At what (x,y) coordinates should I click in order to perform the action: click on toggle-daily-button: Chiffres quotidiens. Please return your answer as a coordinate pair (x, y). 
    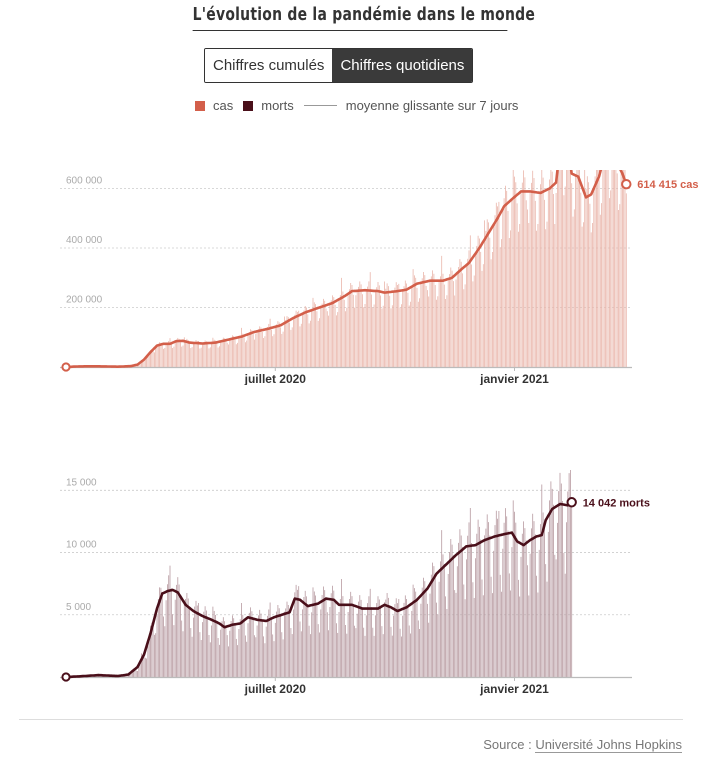
    Looking at the image, I should click on (402, 65).